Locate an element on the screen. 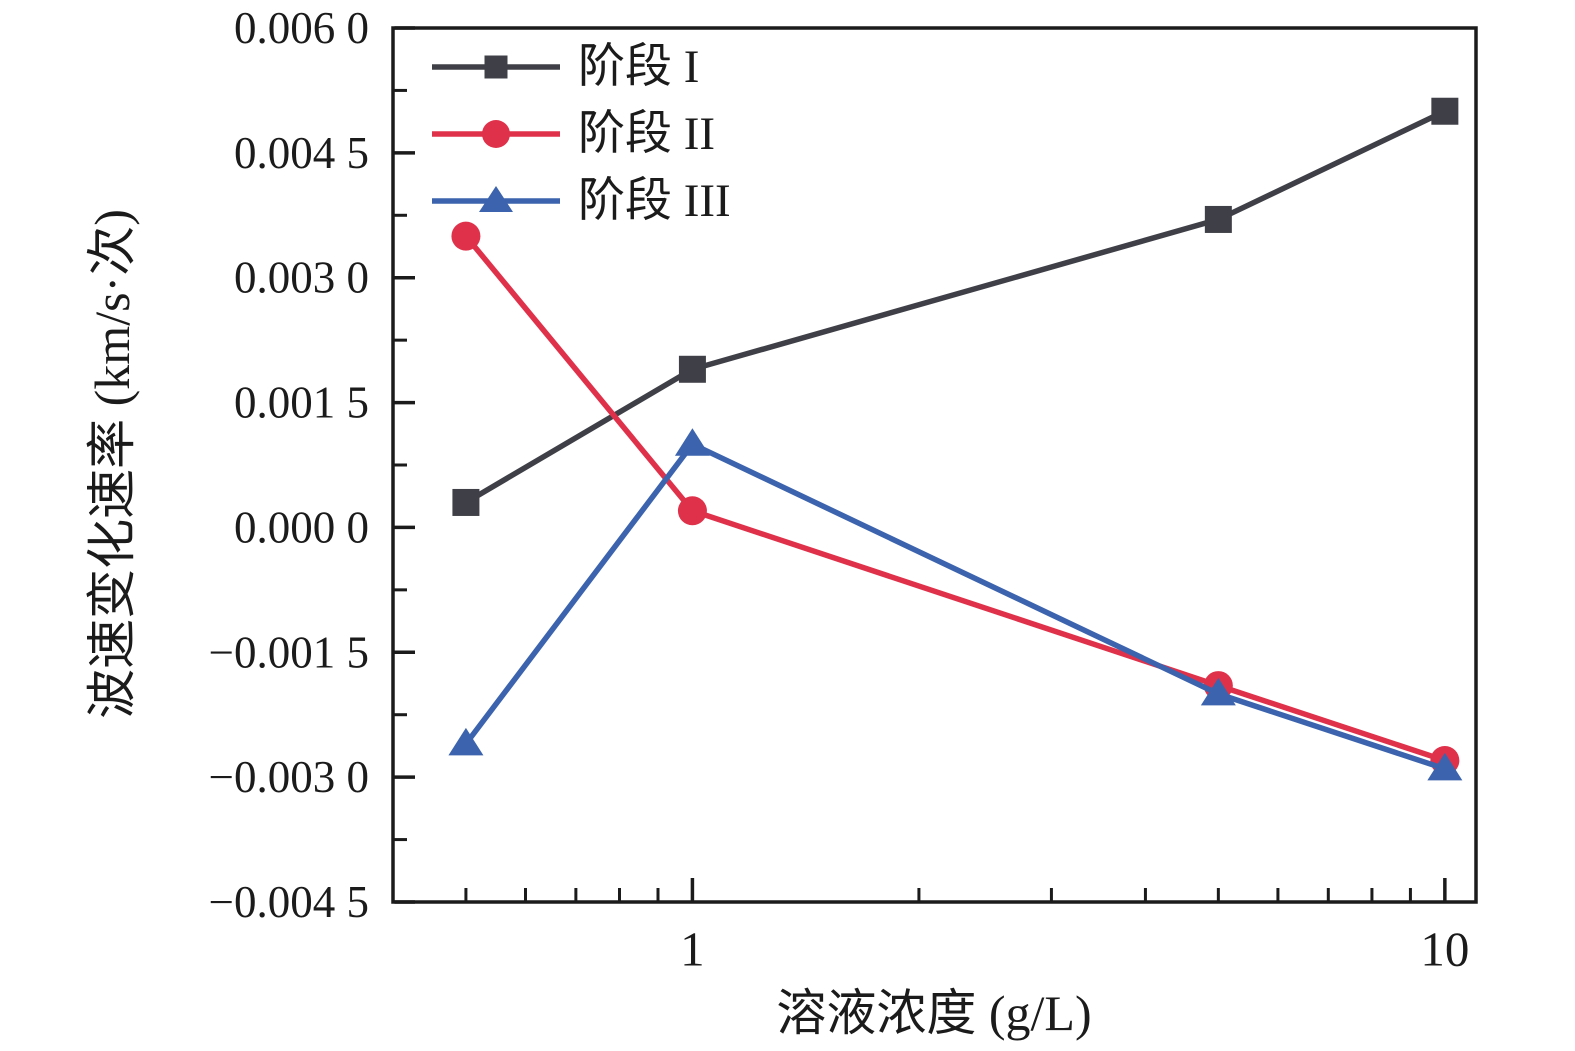 The image size is (1575, 1051). series-legend-0-square-marker is located at coordinates (496, 67).